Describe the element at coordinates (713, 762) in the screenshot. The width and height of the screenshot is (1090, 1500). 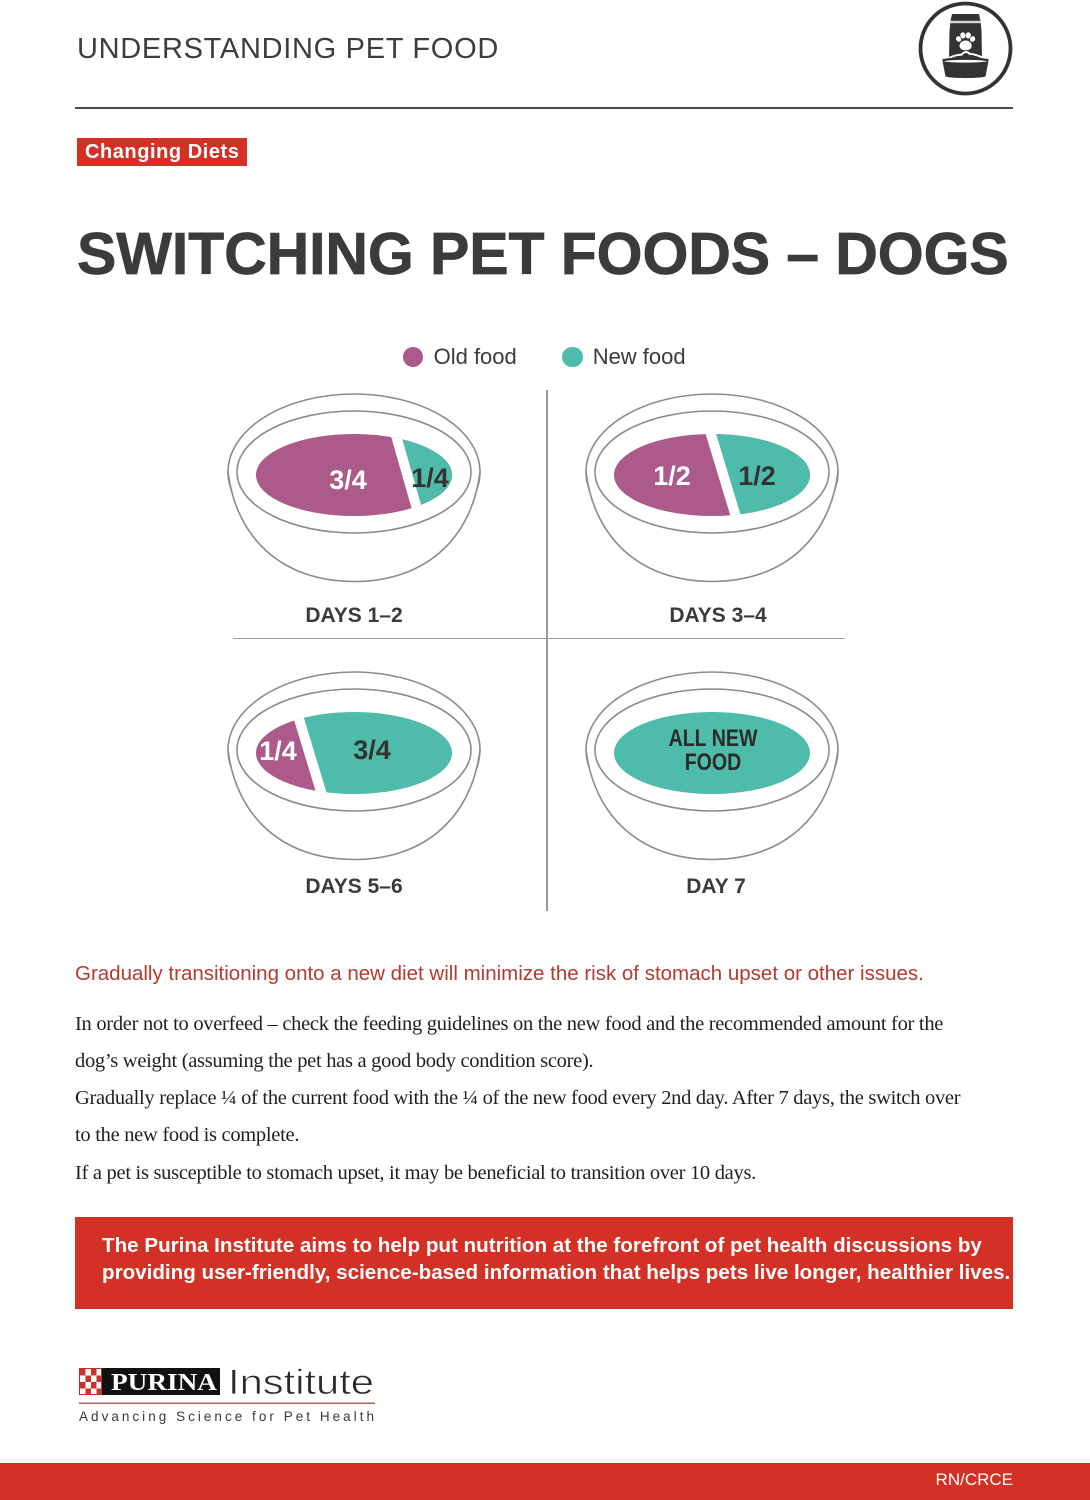
I see `svg-text: FOOD` at that location.